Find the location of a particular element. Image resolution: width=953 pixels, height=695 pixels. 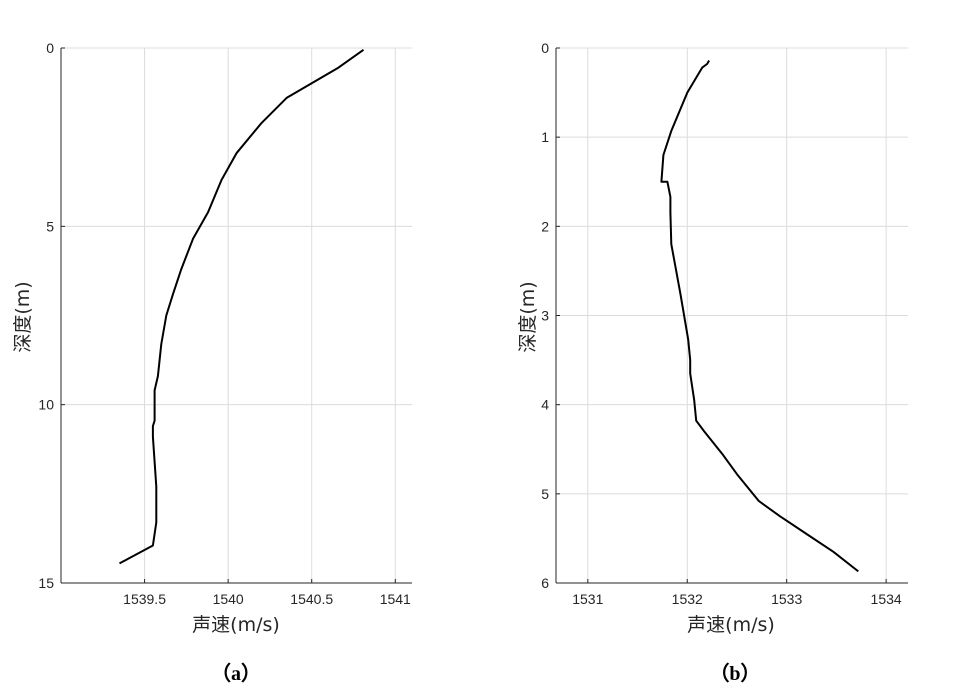

y-ticks-a: 0 5 10 15 is located at coordinates (51, 315).